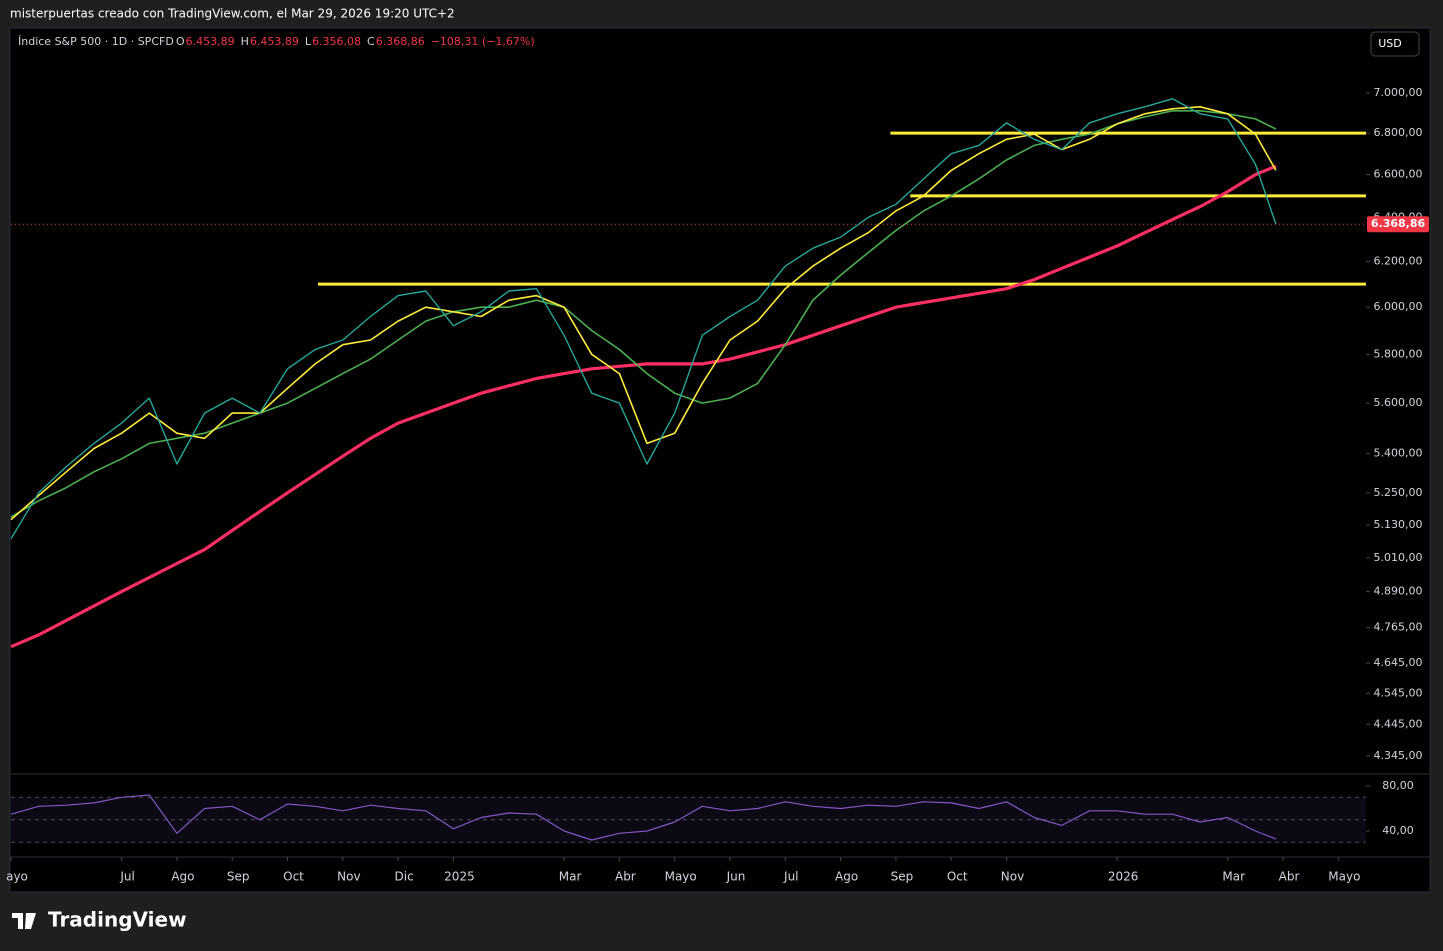  What do you see at coordinates (1398, 353) in the screenshot?
I see `y-tick-label: 5.800,00` at bounding box center [1398, 353].